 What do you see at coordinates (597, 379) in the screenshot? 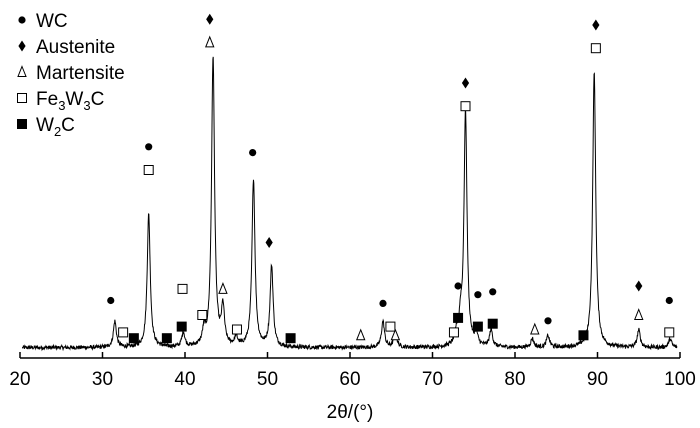
I see `x-tick-label: 90` at bounding box center [597, 379].